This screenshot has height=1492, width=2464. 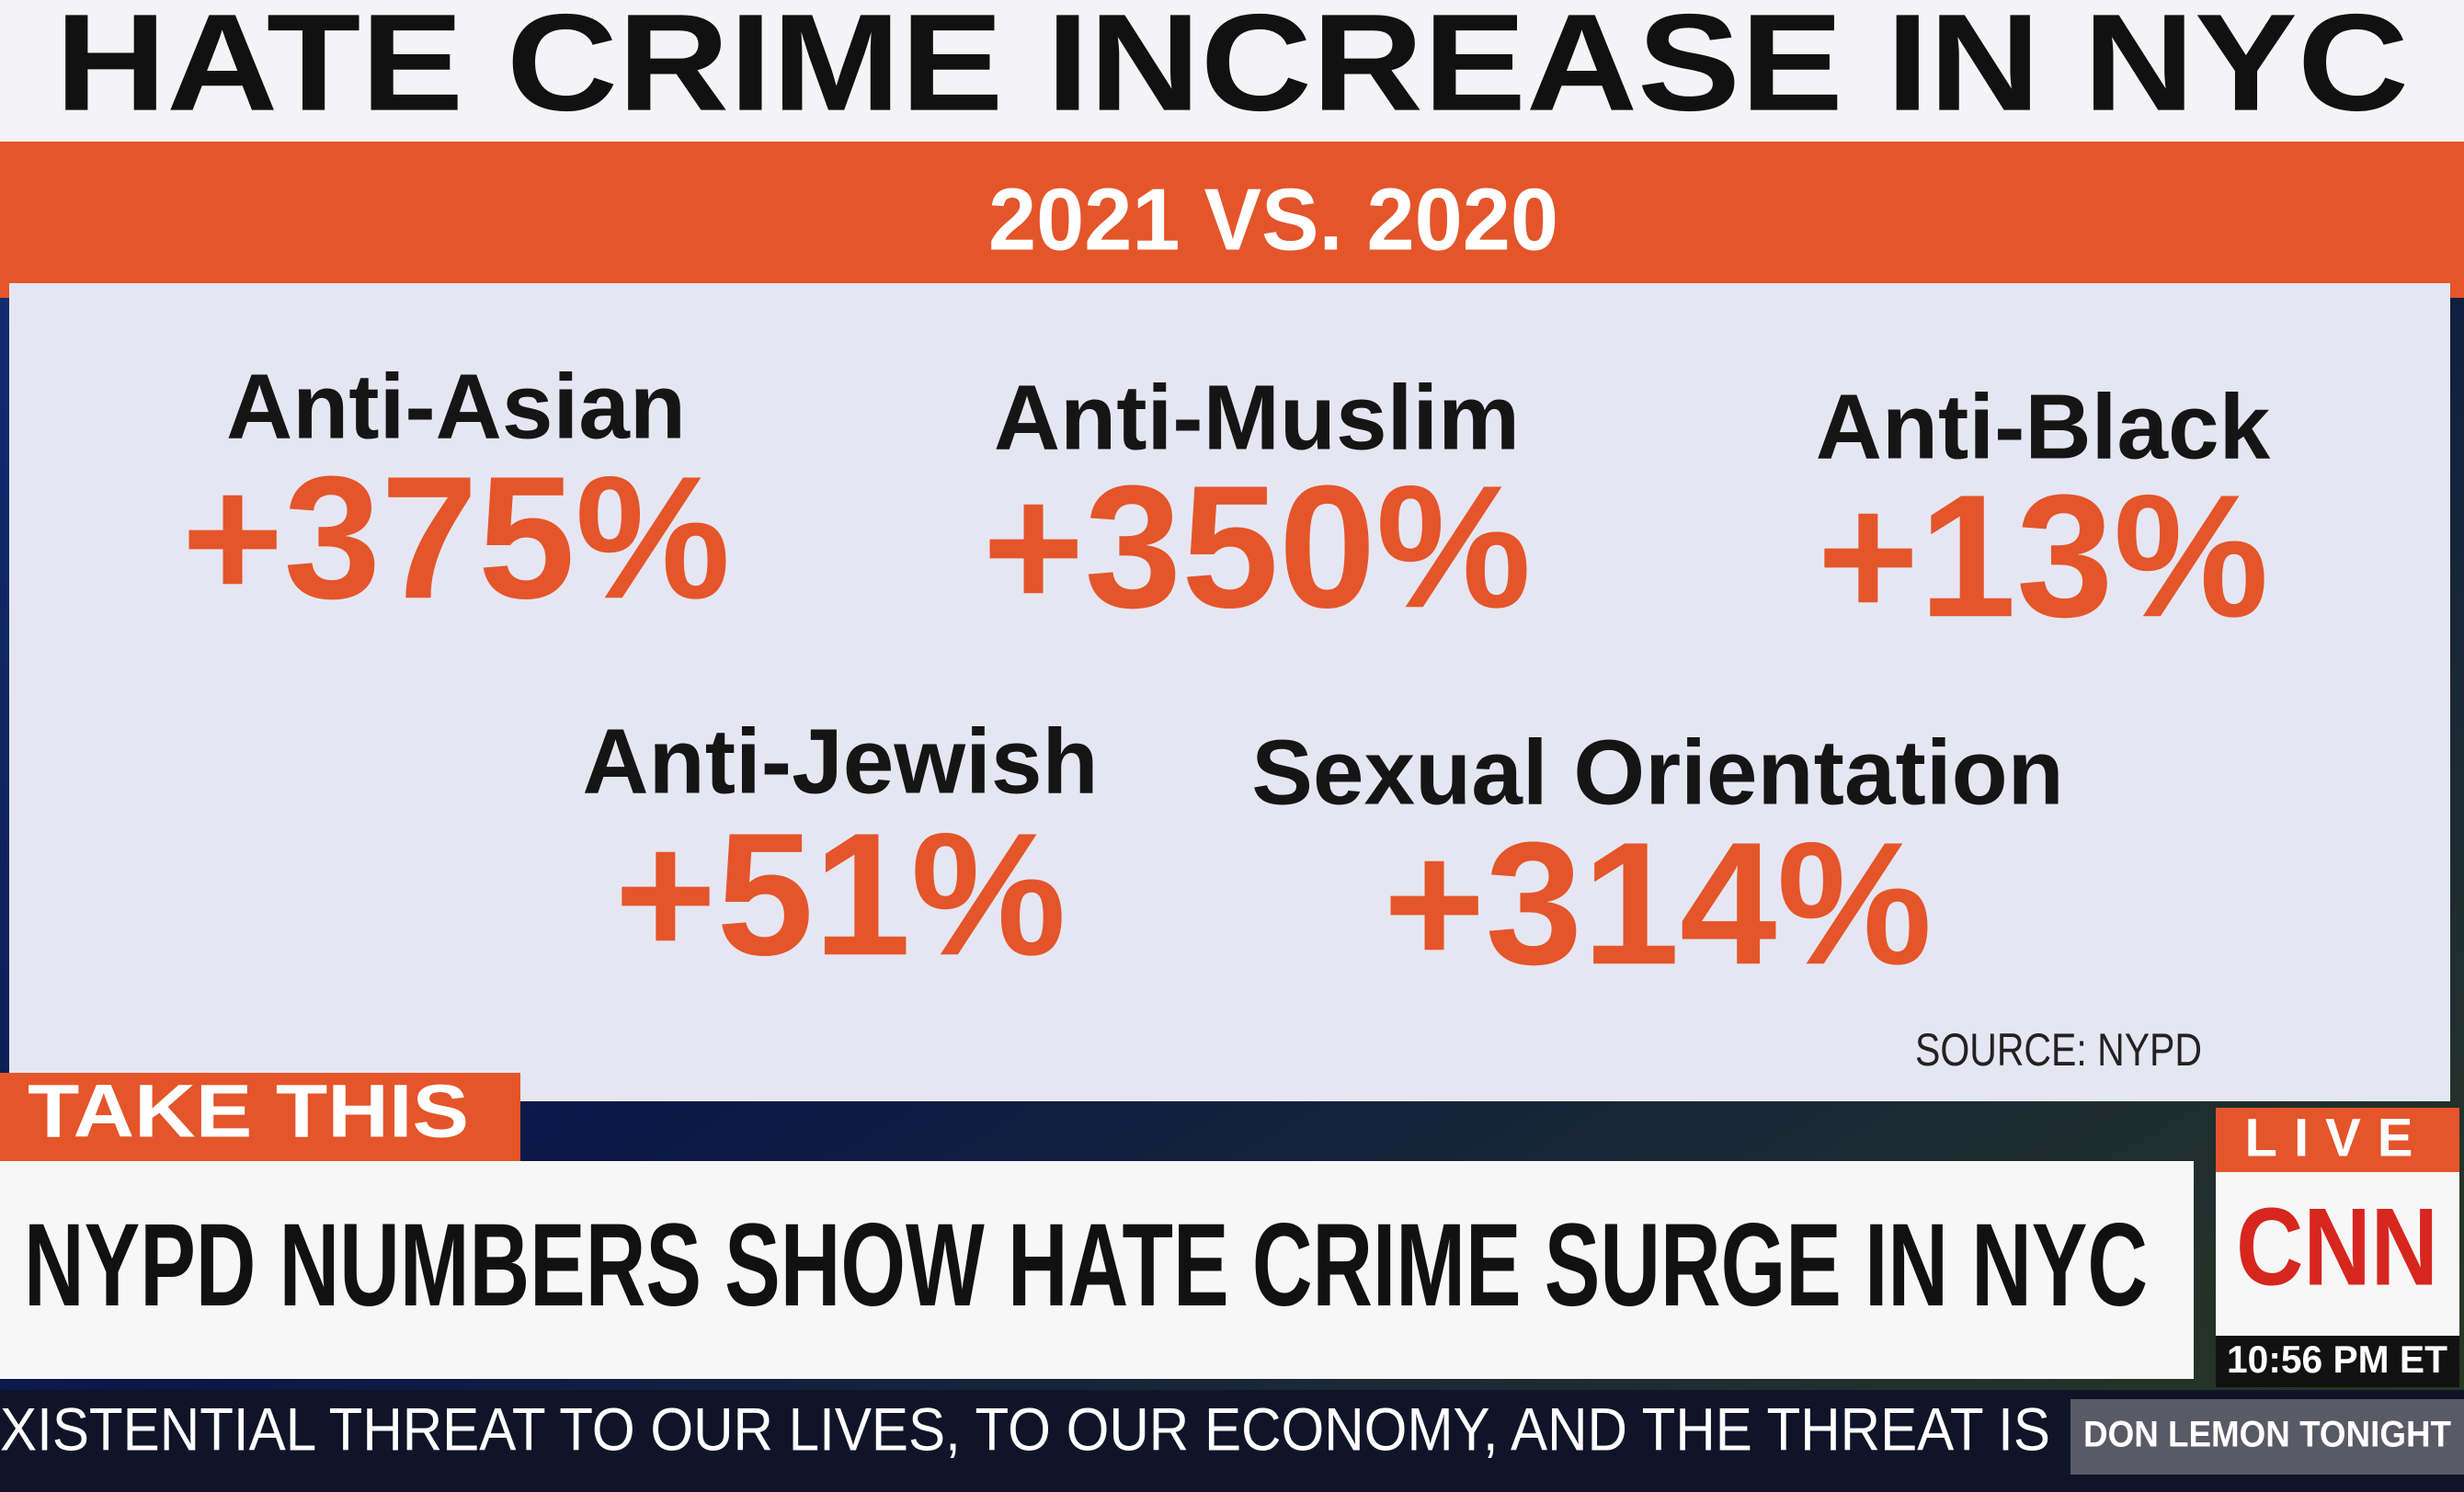 I want to click on subtitle: 2021 VS. 2020, so click(x=1273, y=219).